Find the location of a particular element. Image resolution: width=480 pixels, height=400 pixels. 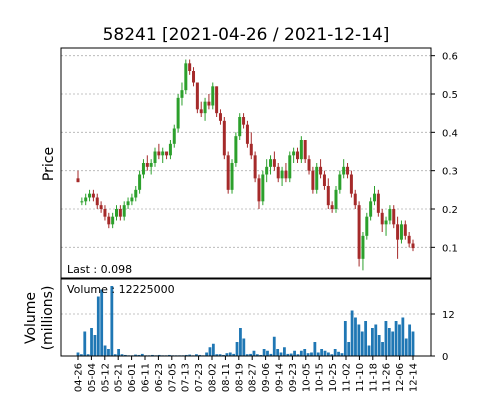

x-tick-label: 05-21 is located at coordinates (119, 377).